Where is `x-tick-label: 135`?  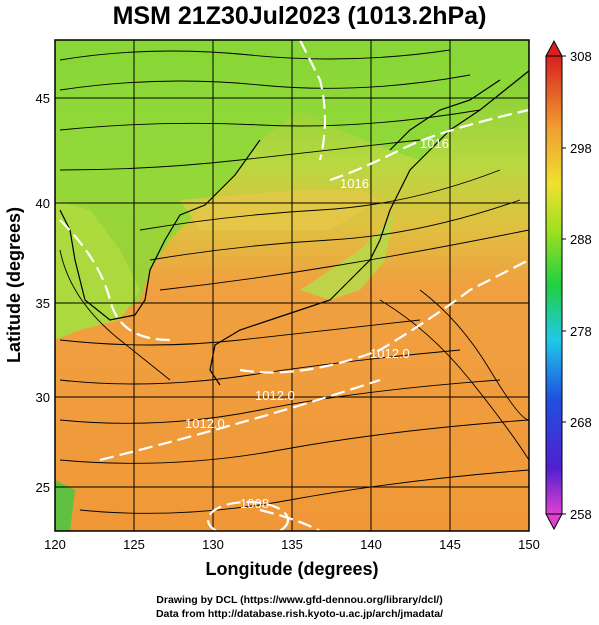 x-tick-label: 135 is located at coordinates (292, 544).